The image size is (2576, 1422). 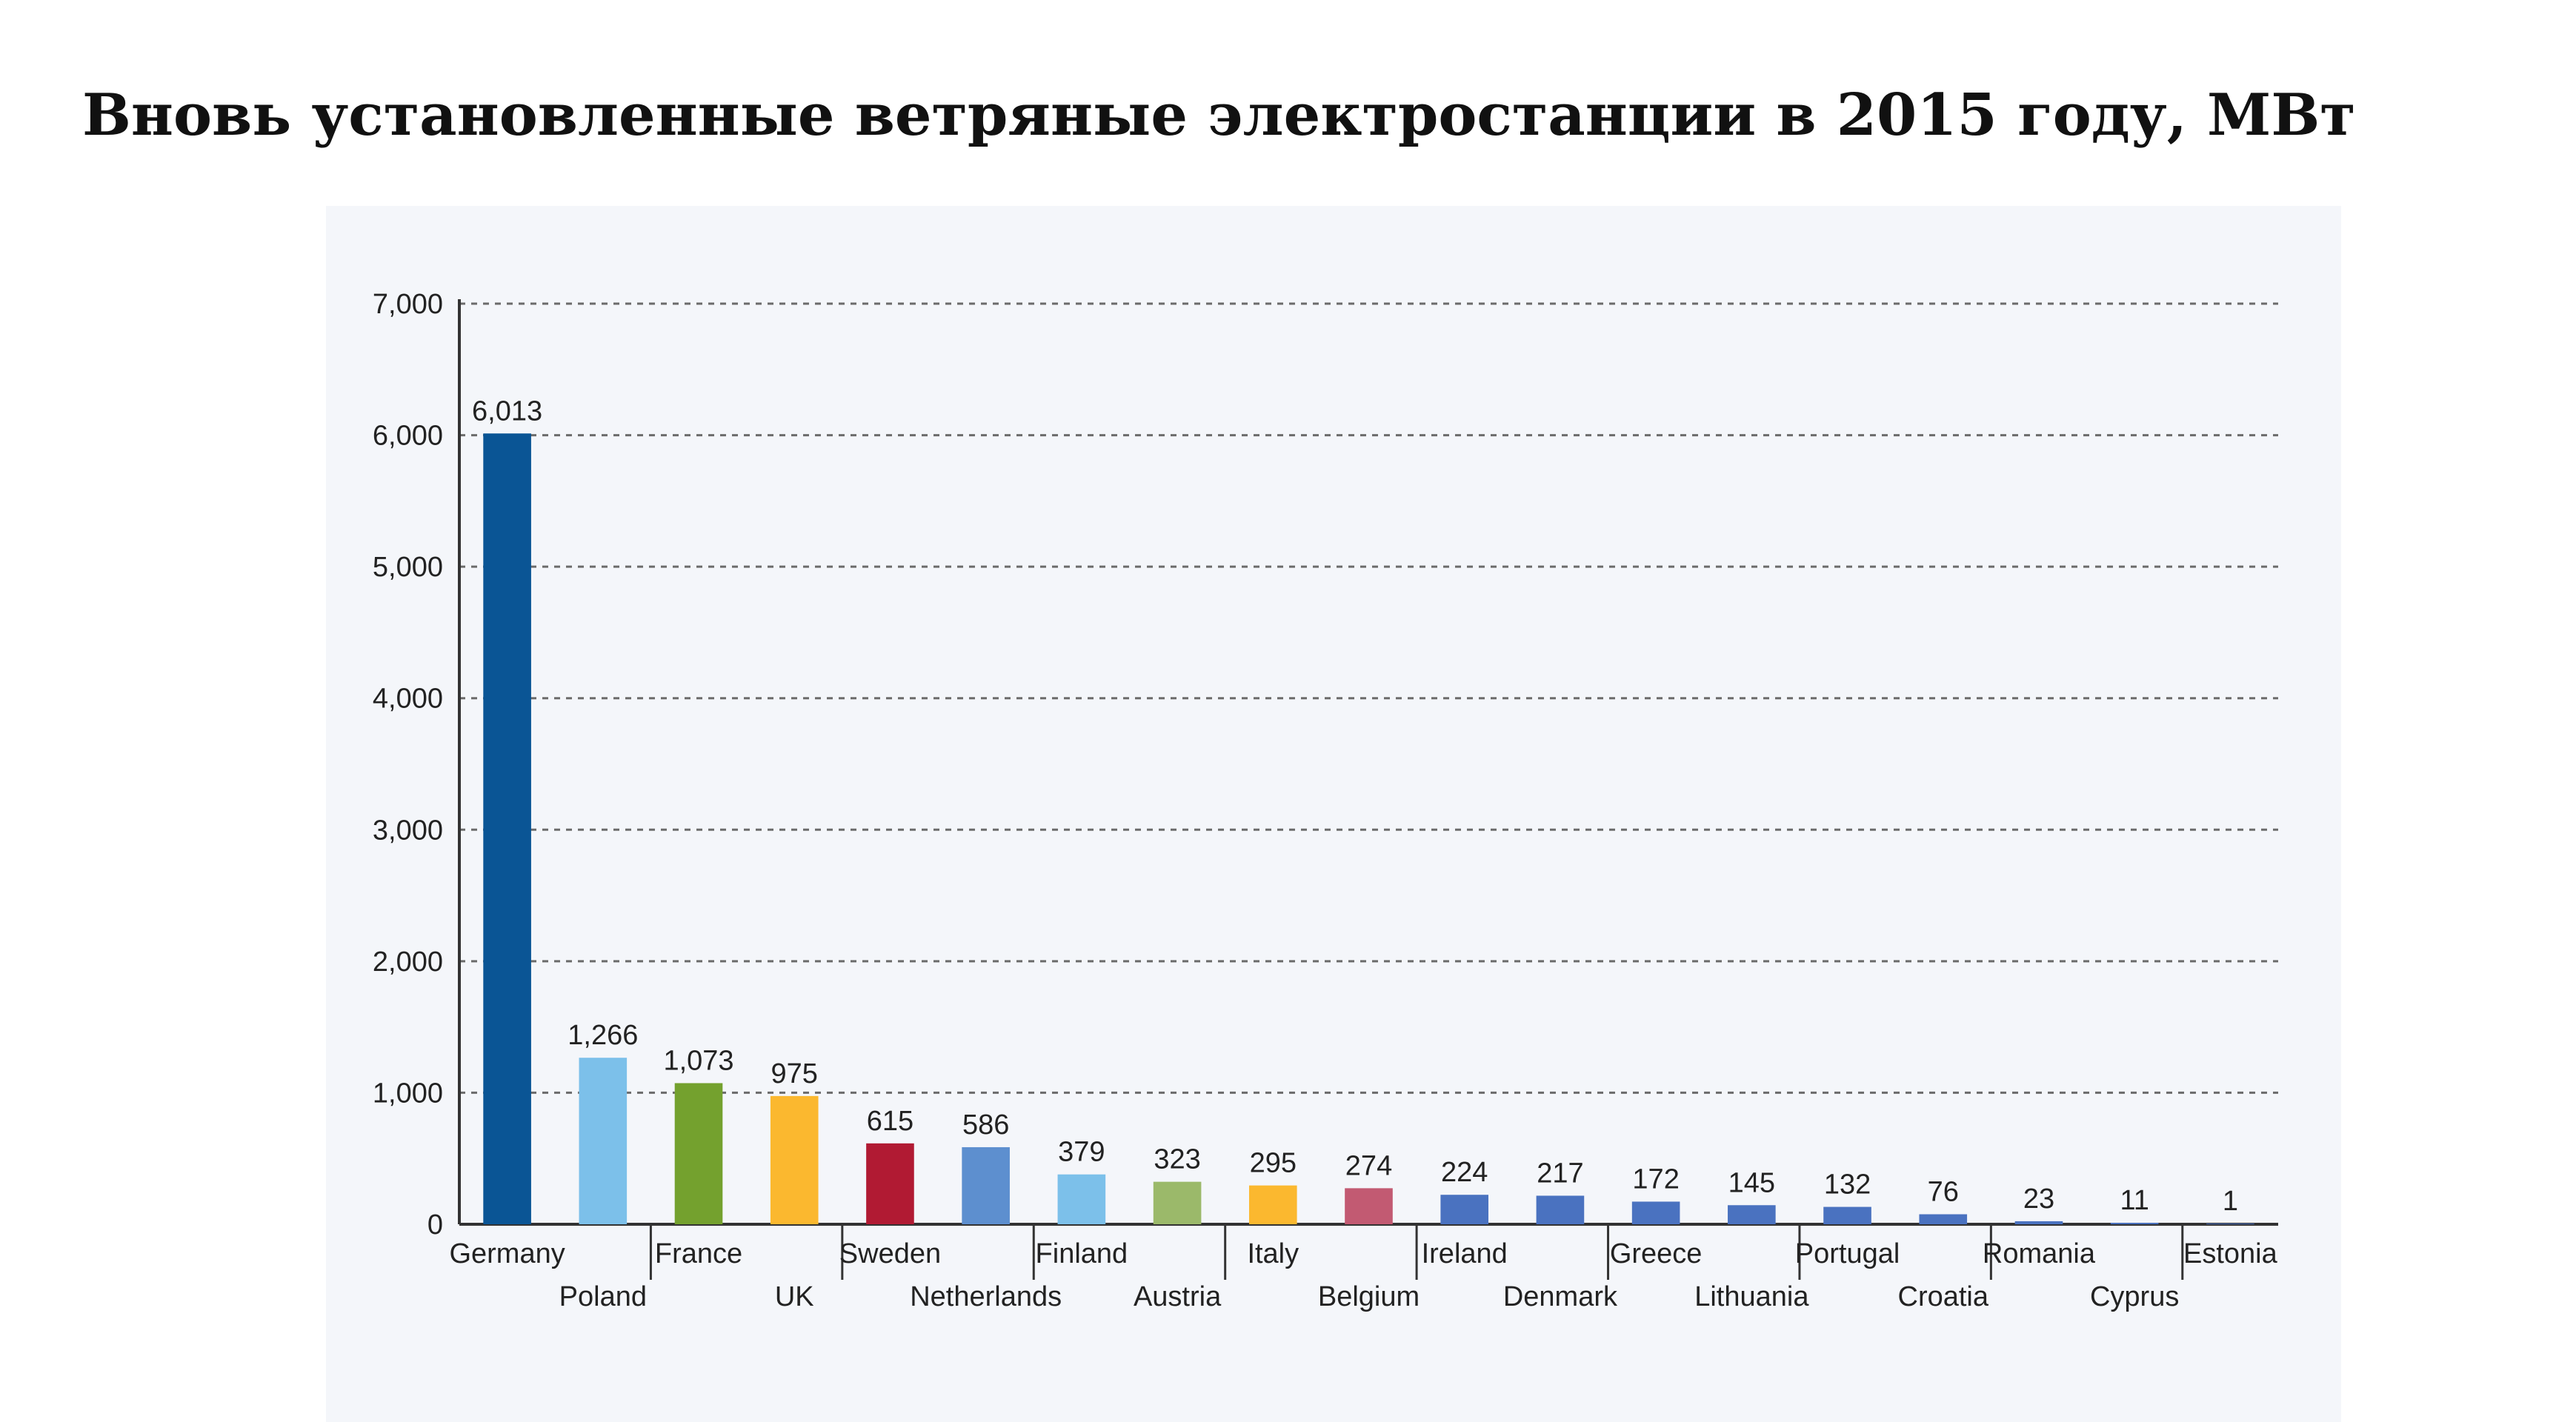 I want to click on x-tick-label: Lithuania, so click(x=1751, y=1296).